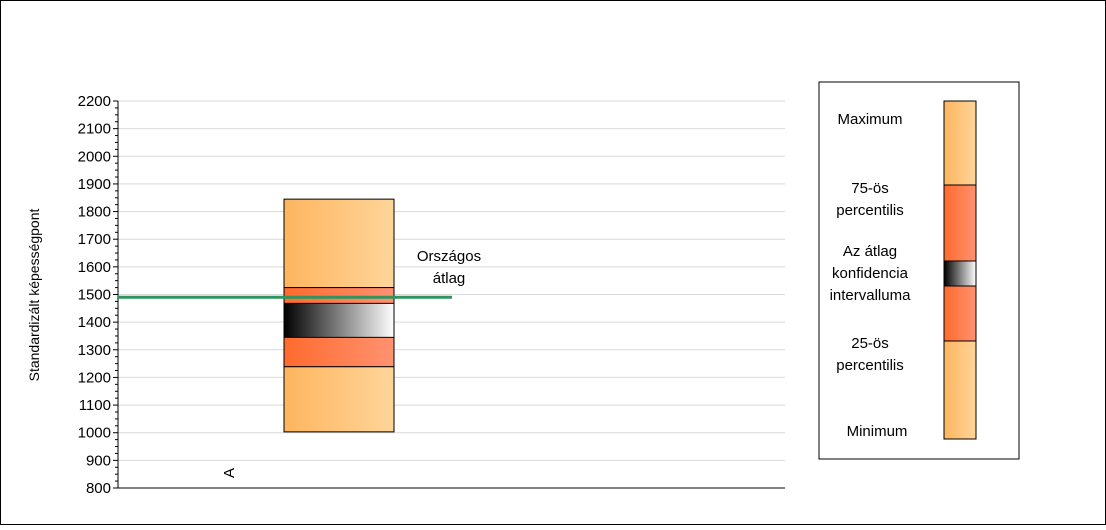  Describe the element at coordinates (95, 405) in the screenshot. I see `y-tick-label: 1100` at that location.